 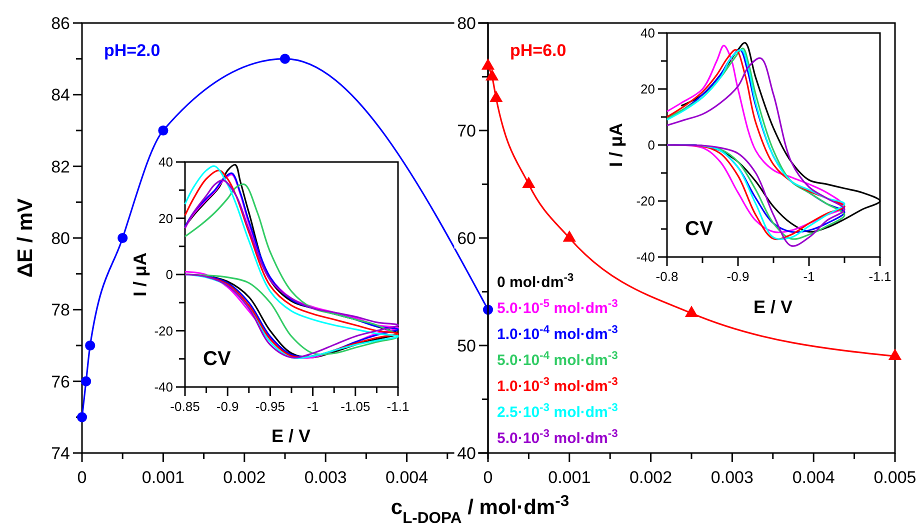 I want to click on text: 2.5·10$^{-3}$ mol·dm$^{-3}$, so click(x=557, y=411).